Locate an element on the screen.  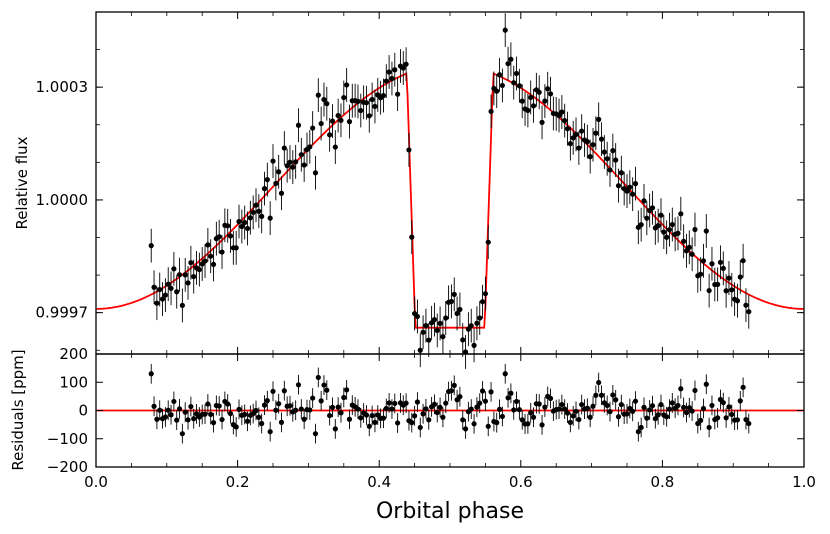
x-tick-label: 0.4 is located at coordinates (379, 482).